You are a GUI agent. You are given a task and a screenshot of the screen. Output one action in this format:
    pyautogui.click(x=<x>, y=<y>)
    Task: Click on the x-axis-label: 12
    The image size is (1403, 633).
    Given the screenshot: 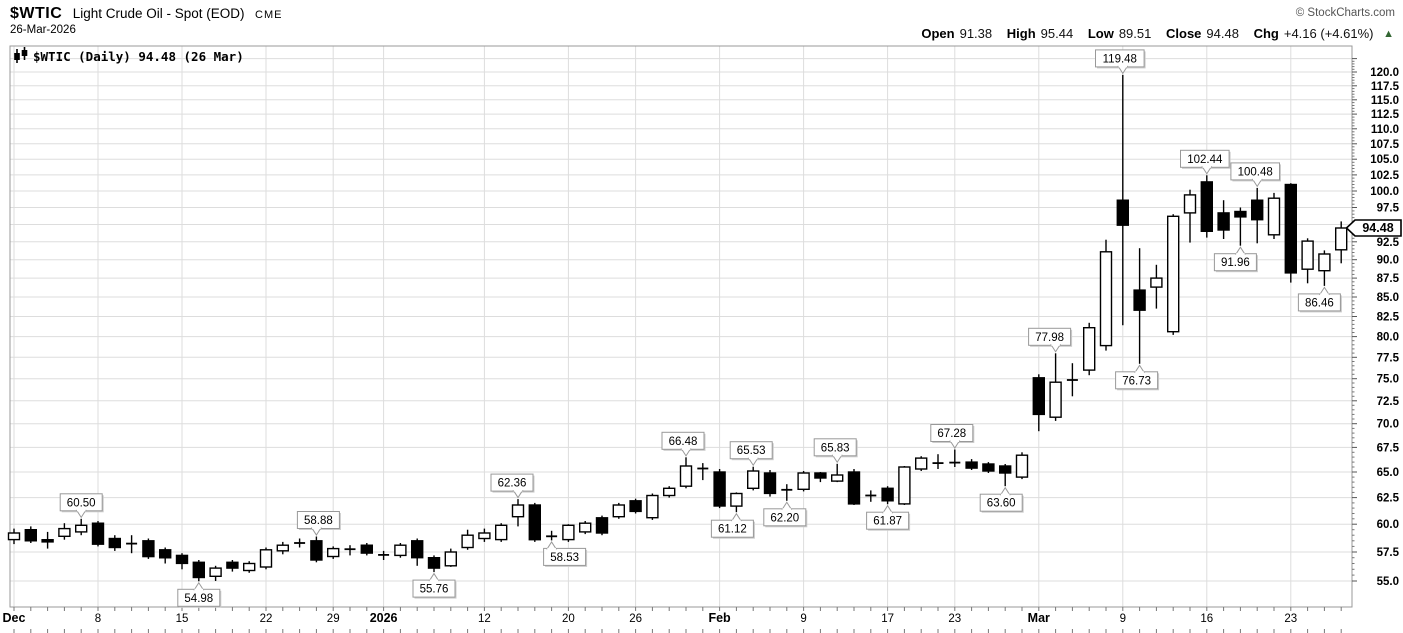 What is the action you would take?
    pyautogui.click(x=484, y=619)
    